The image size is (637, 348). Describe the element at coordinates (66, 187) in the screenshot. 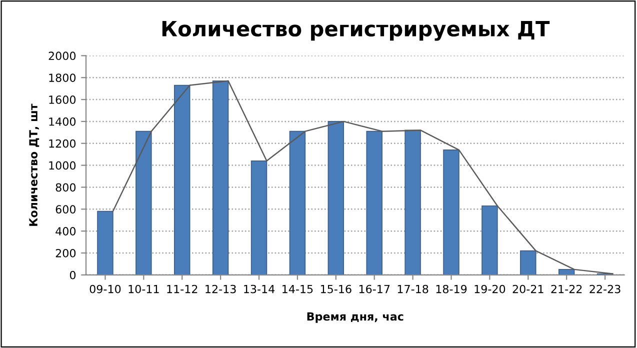

I see `y-tick-label: 800` at that location.